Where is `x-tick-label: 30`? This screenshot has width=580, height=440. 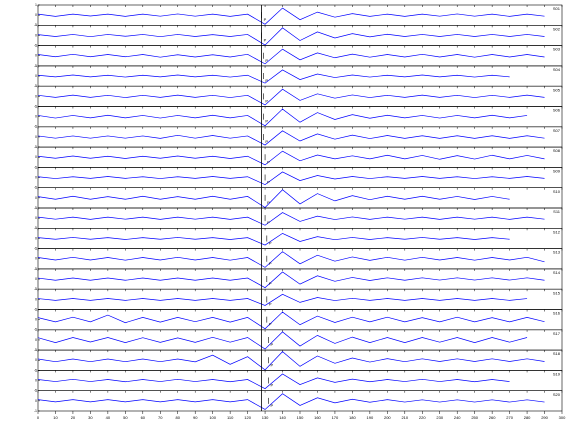
x-tick-label: 30 is located at coordinates (90, 417).